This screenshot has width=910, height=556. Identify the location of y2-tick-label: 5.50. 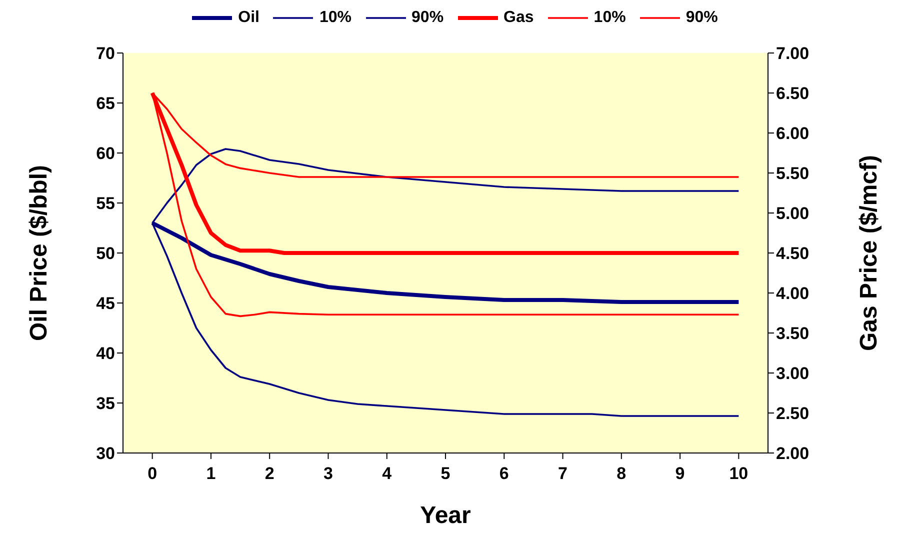
(793, 174).